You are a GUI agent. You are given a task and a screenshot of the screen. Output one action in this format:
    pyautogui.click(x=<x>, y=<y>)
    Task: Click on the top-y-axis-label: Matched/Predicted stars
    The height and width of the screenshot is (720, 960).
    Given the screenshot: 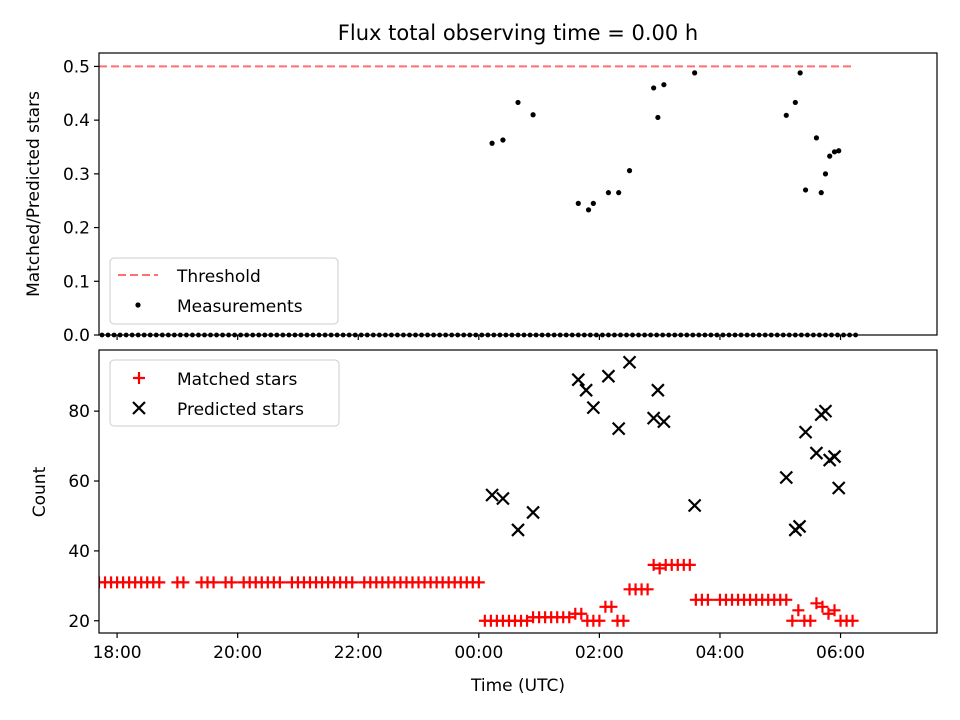 What is the action you would take?
    pyautogui.click(x=34, y=194)
    